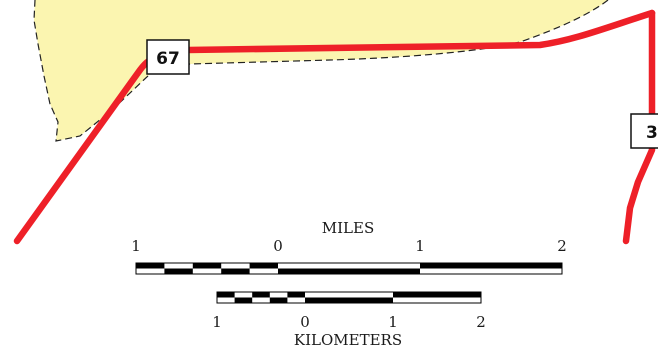  I want to click on miles-tick-0: 0, so click(278, 246).